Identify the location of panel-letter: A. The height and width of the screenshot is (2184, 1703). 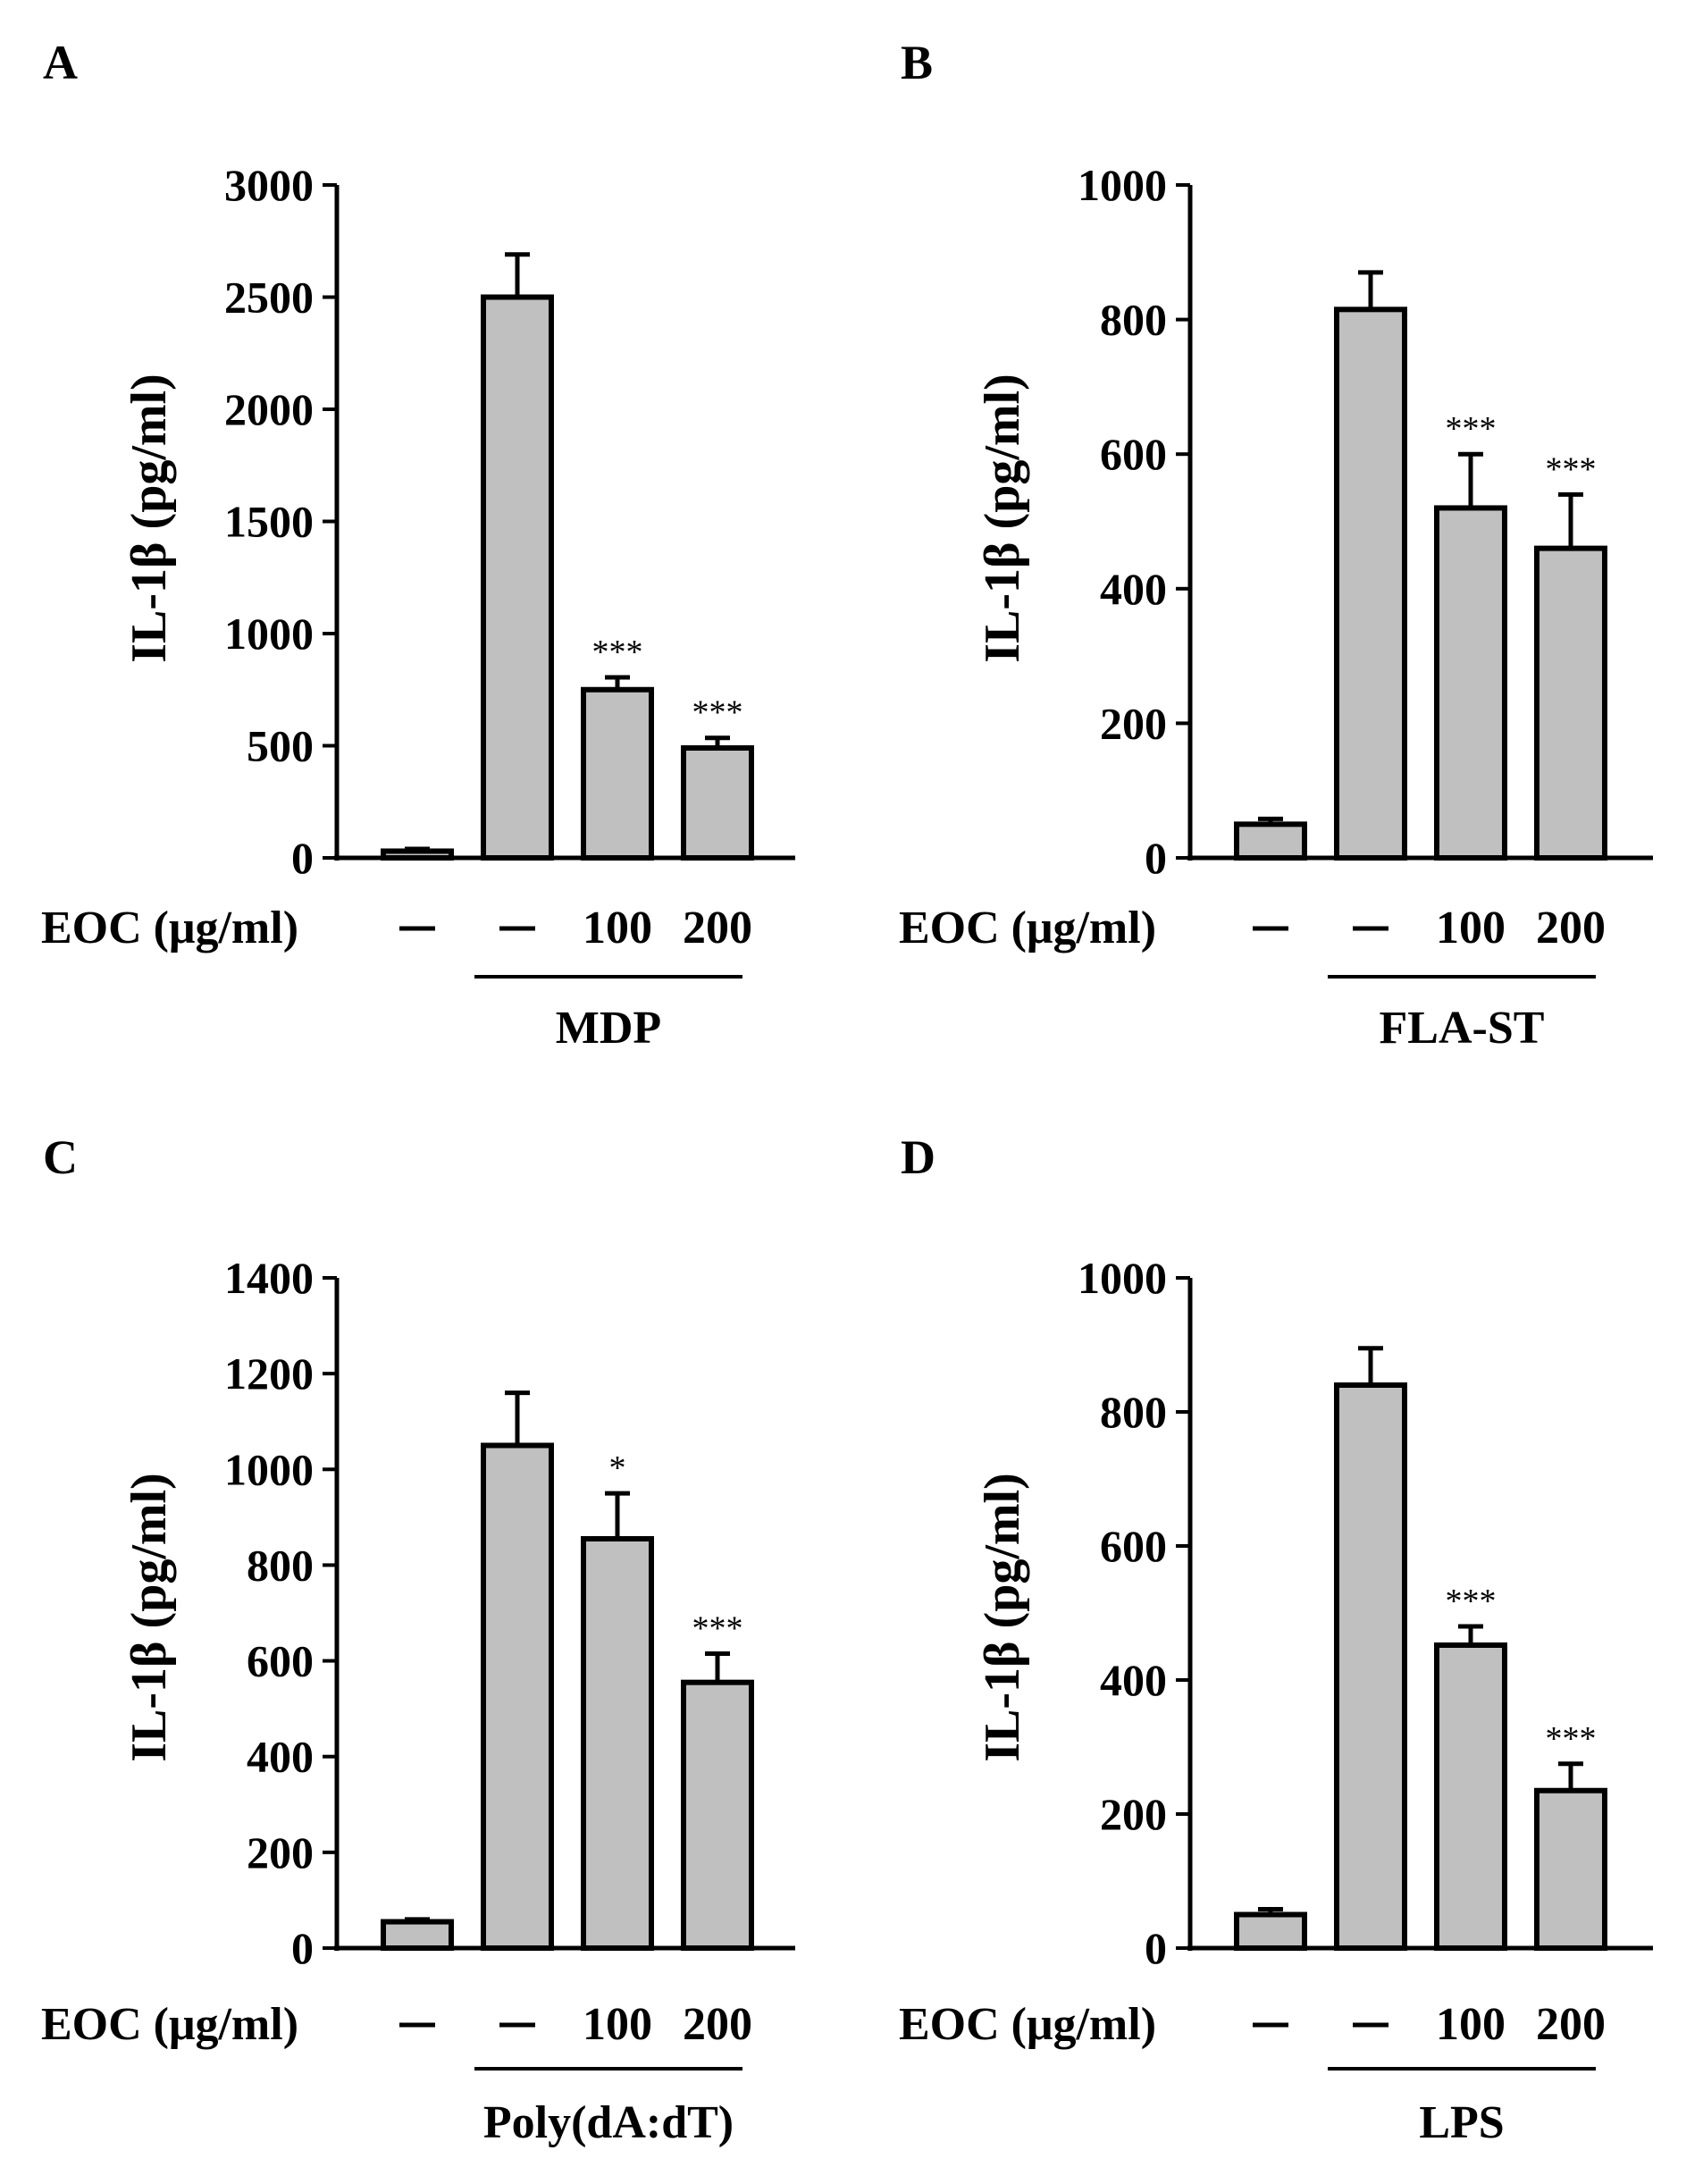
(61, 62).